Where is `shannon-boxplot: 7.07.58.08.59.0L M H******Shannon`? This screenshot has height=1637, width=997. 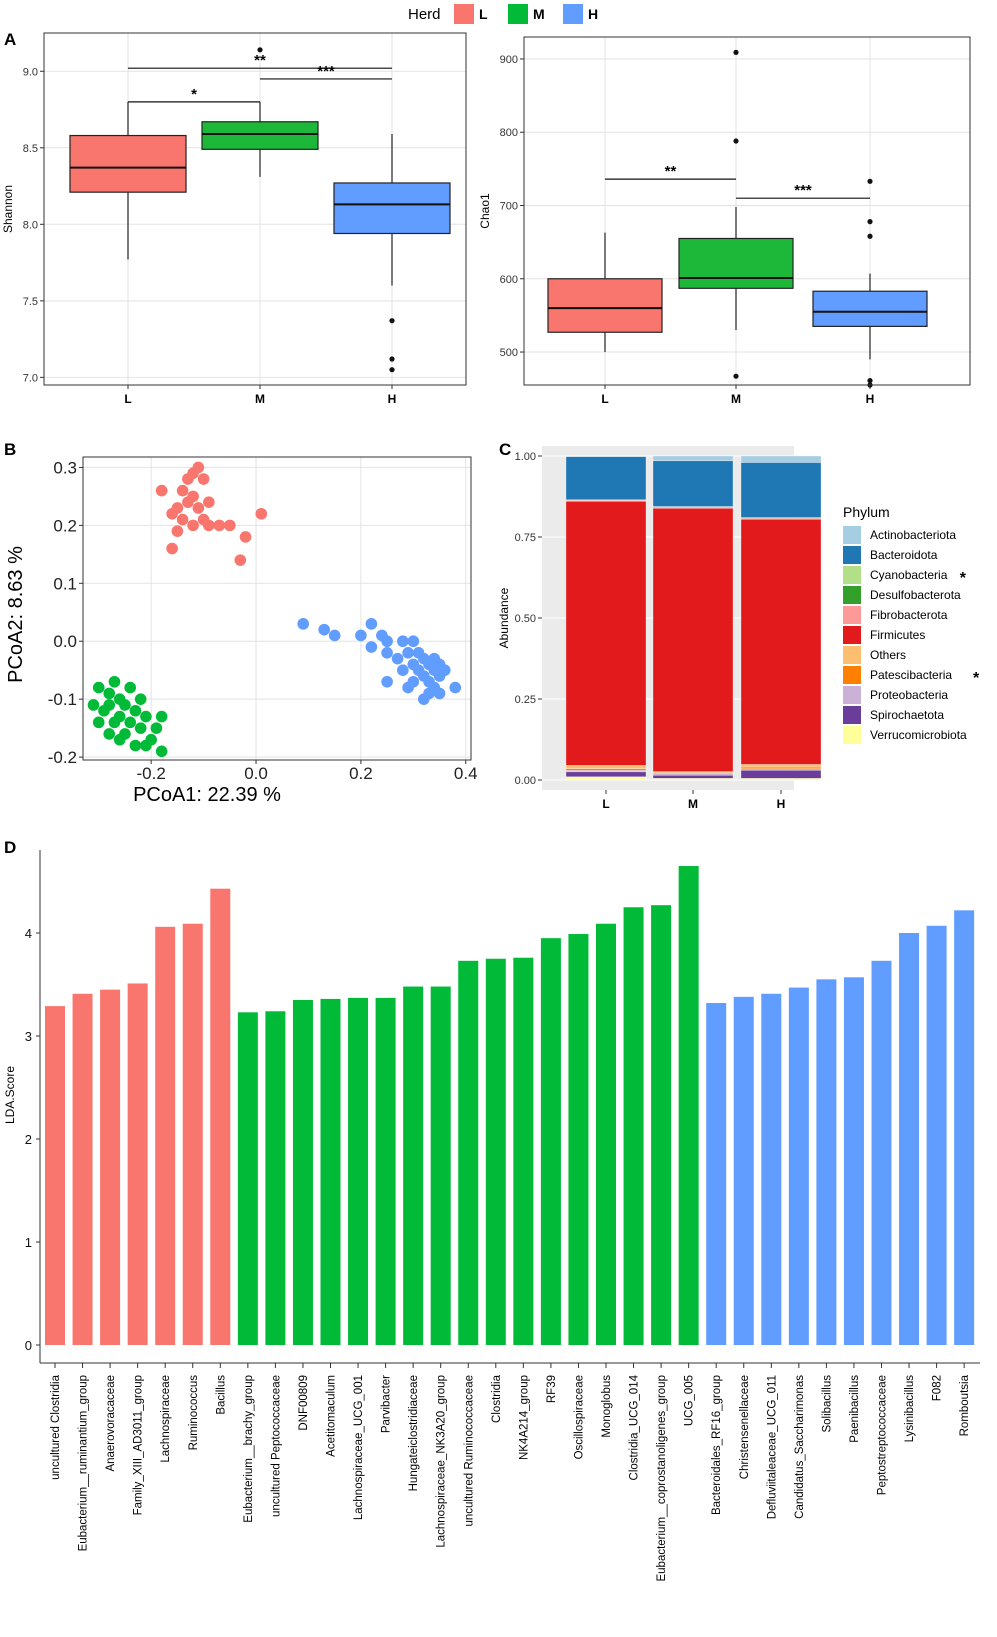
shannon-boxplot: 7.07.58.08.59.0L M H******Shannon is located at coordinates (234, 219).